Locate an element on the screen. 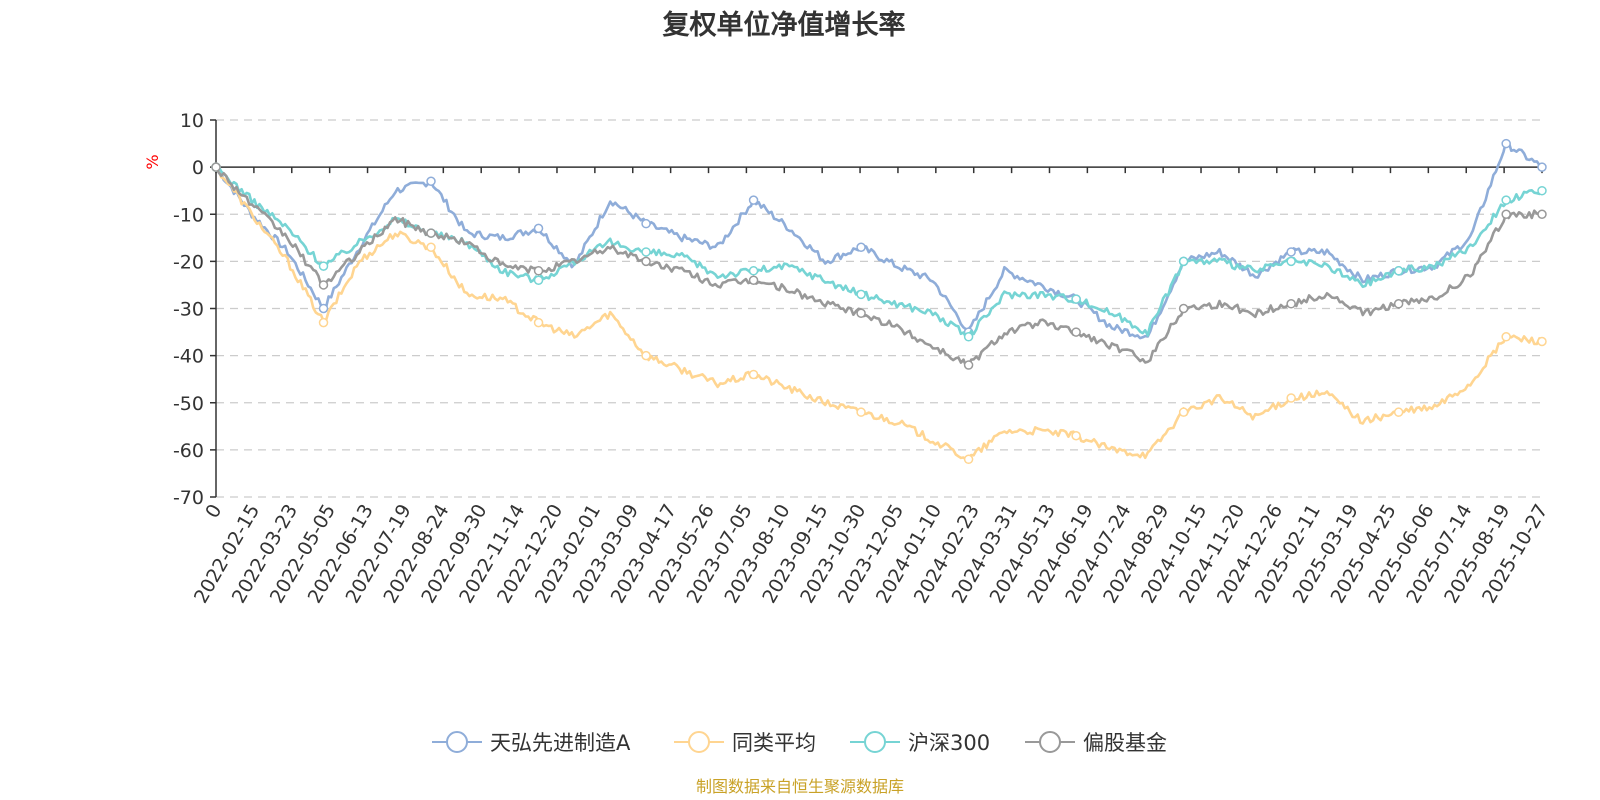 The image size is (1600, 800). y-tick-label: -10 is located at coordinates (188, 215).